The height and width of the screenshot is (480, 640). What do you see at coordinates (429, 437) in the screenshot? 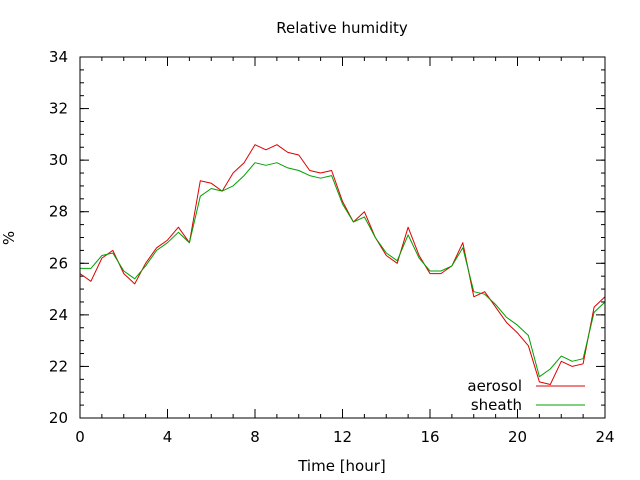
I see `x-tick-label: 16` at bounding box center [429, 437].